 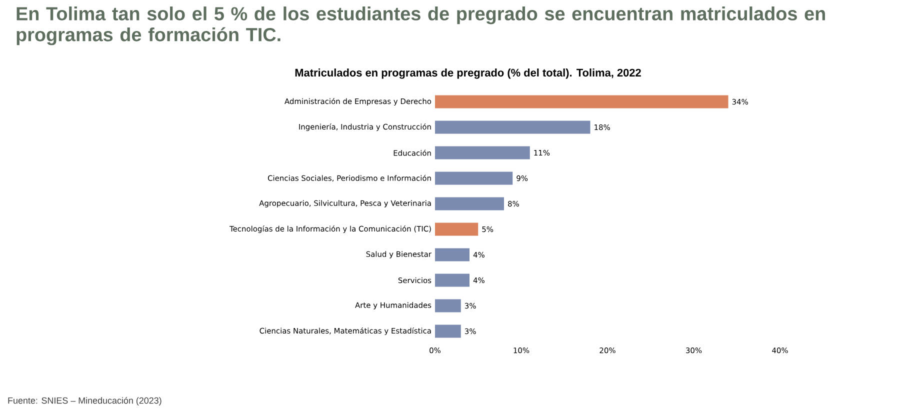 What do you see at coordinates (468, 73) in the screenshot?
I see `chart-subtitle: Matriculados en programas de pregrado (% del total). Tolima, 2022` at bounding box center [468, 73].